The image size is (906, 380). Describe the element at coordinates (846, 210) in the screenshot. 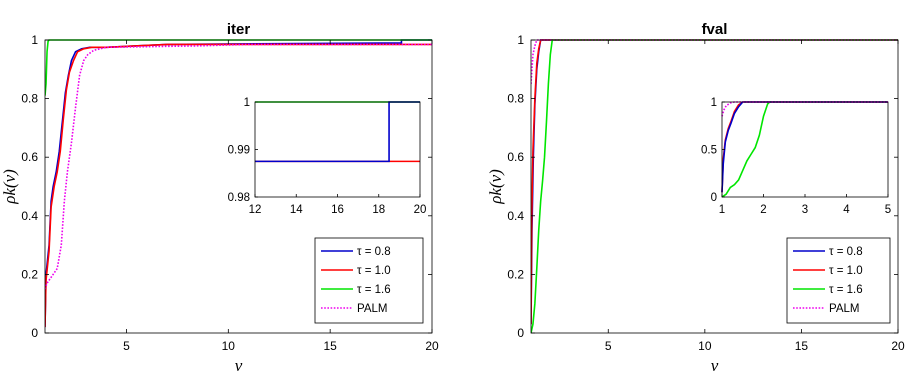

I see `inset-x-tick-label: 4` at that location.